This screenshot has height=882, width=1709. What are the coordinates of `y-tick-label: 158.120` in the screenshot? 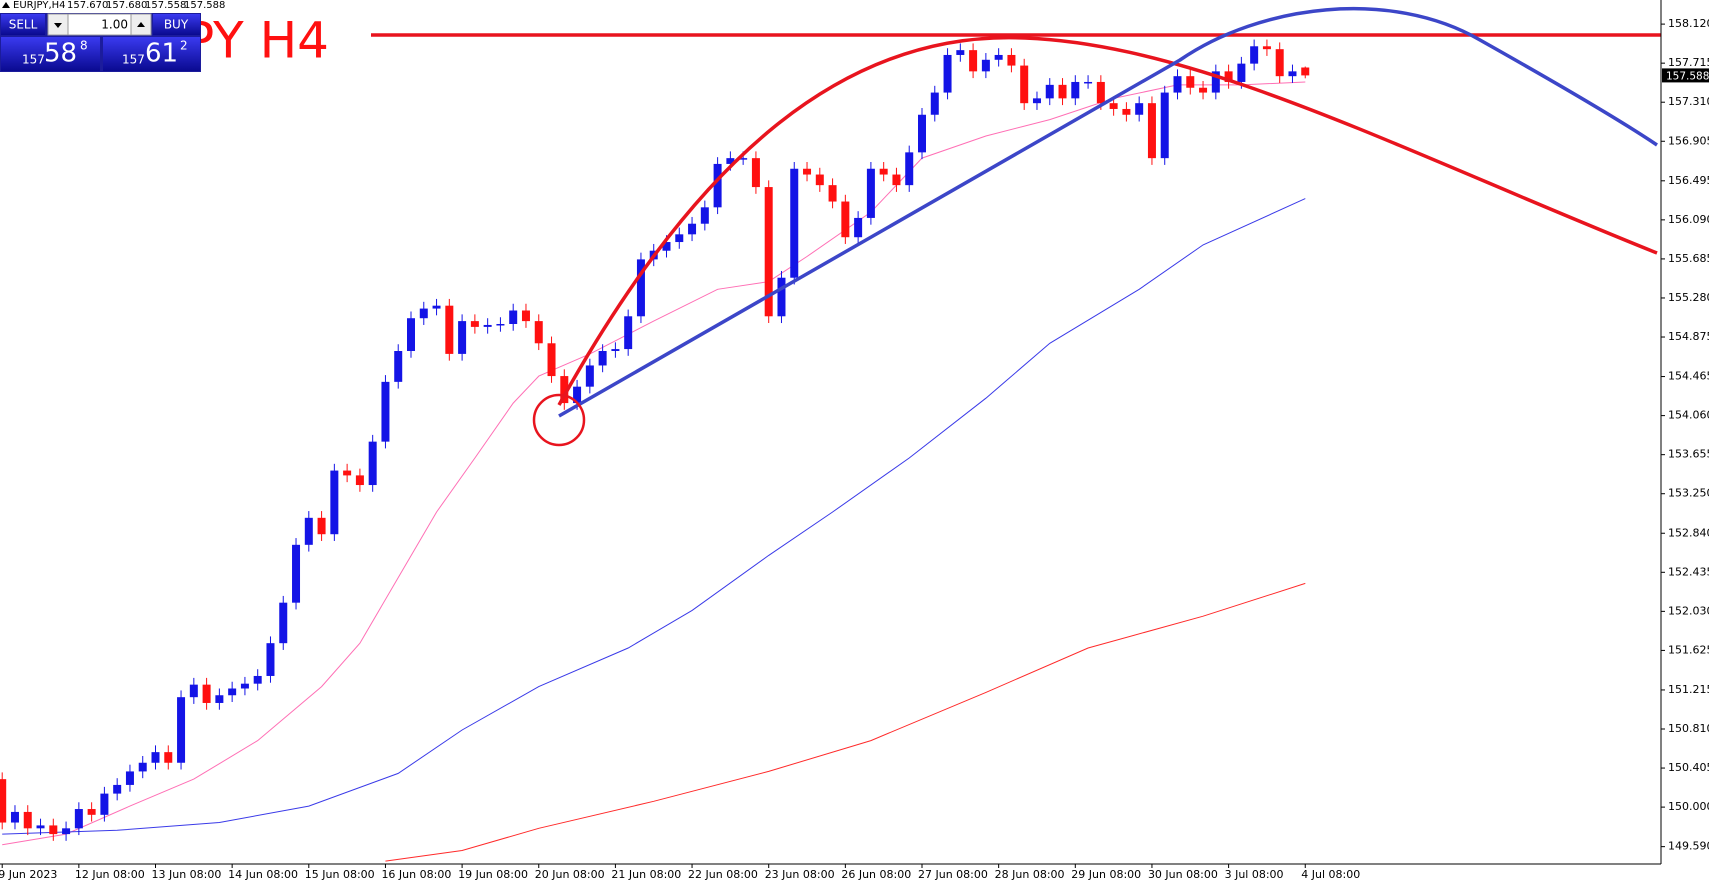 It's located at (1688, 23).